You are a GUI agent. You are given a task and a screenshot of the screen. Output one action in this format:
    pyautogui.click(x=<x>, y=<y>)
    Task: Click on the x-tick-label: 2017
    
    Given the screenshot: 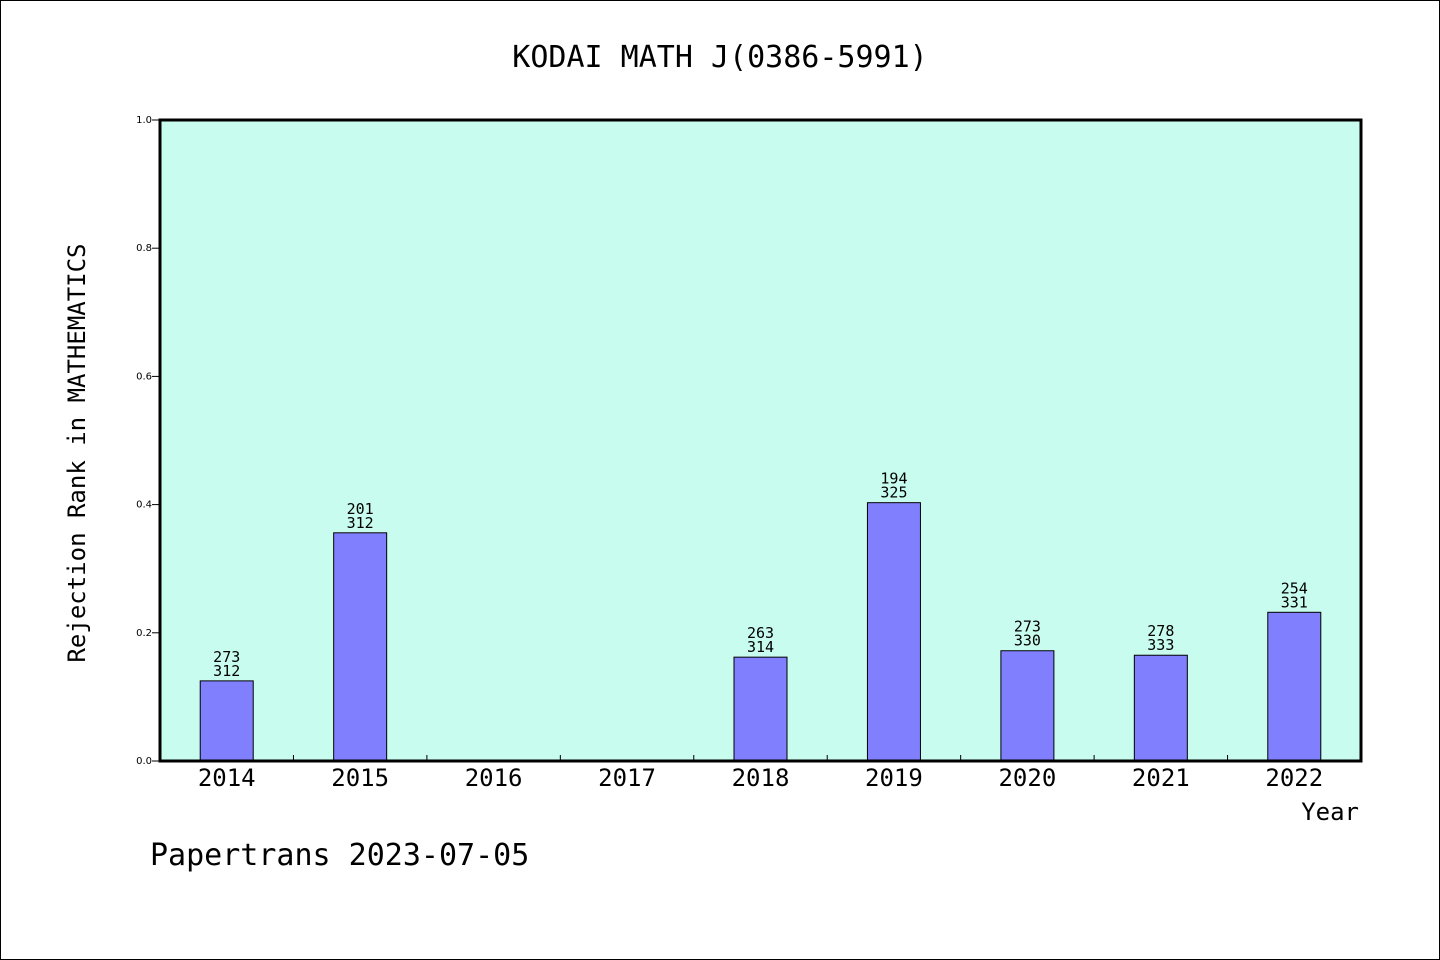 What is the action you would take?
    pyautogui.click(x=627, y=778)
    